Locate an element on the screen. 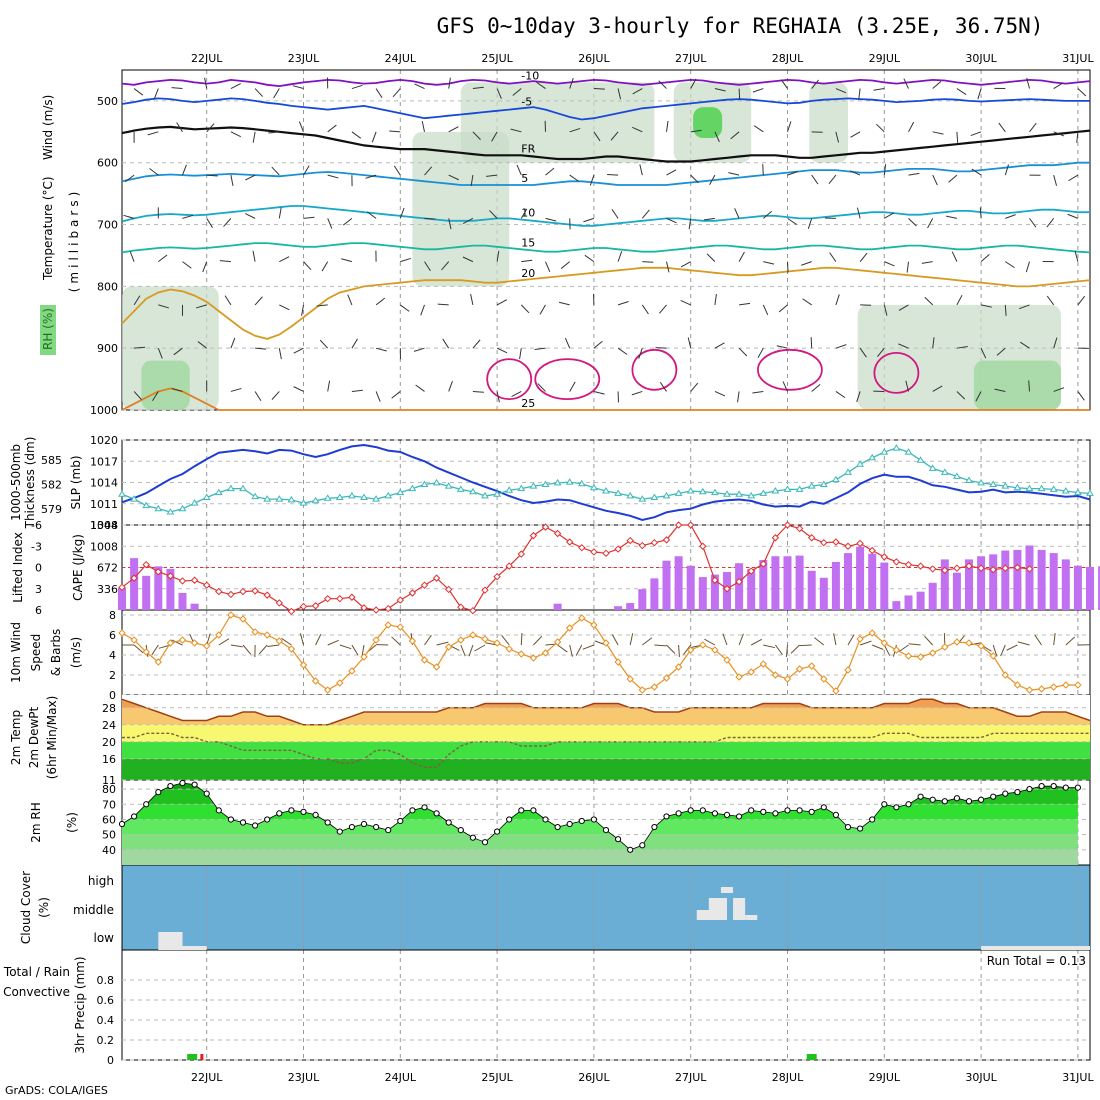  precip-tick: 0.6 is located at coordinates (106, 1000).